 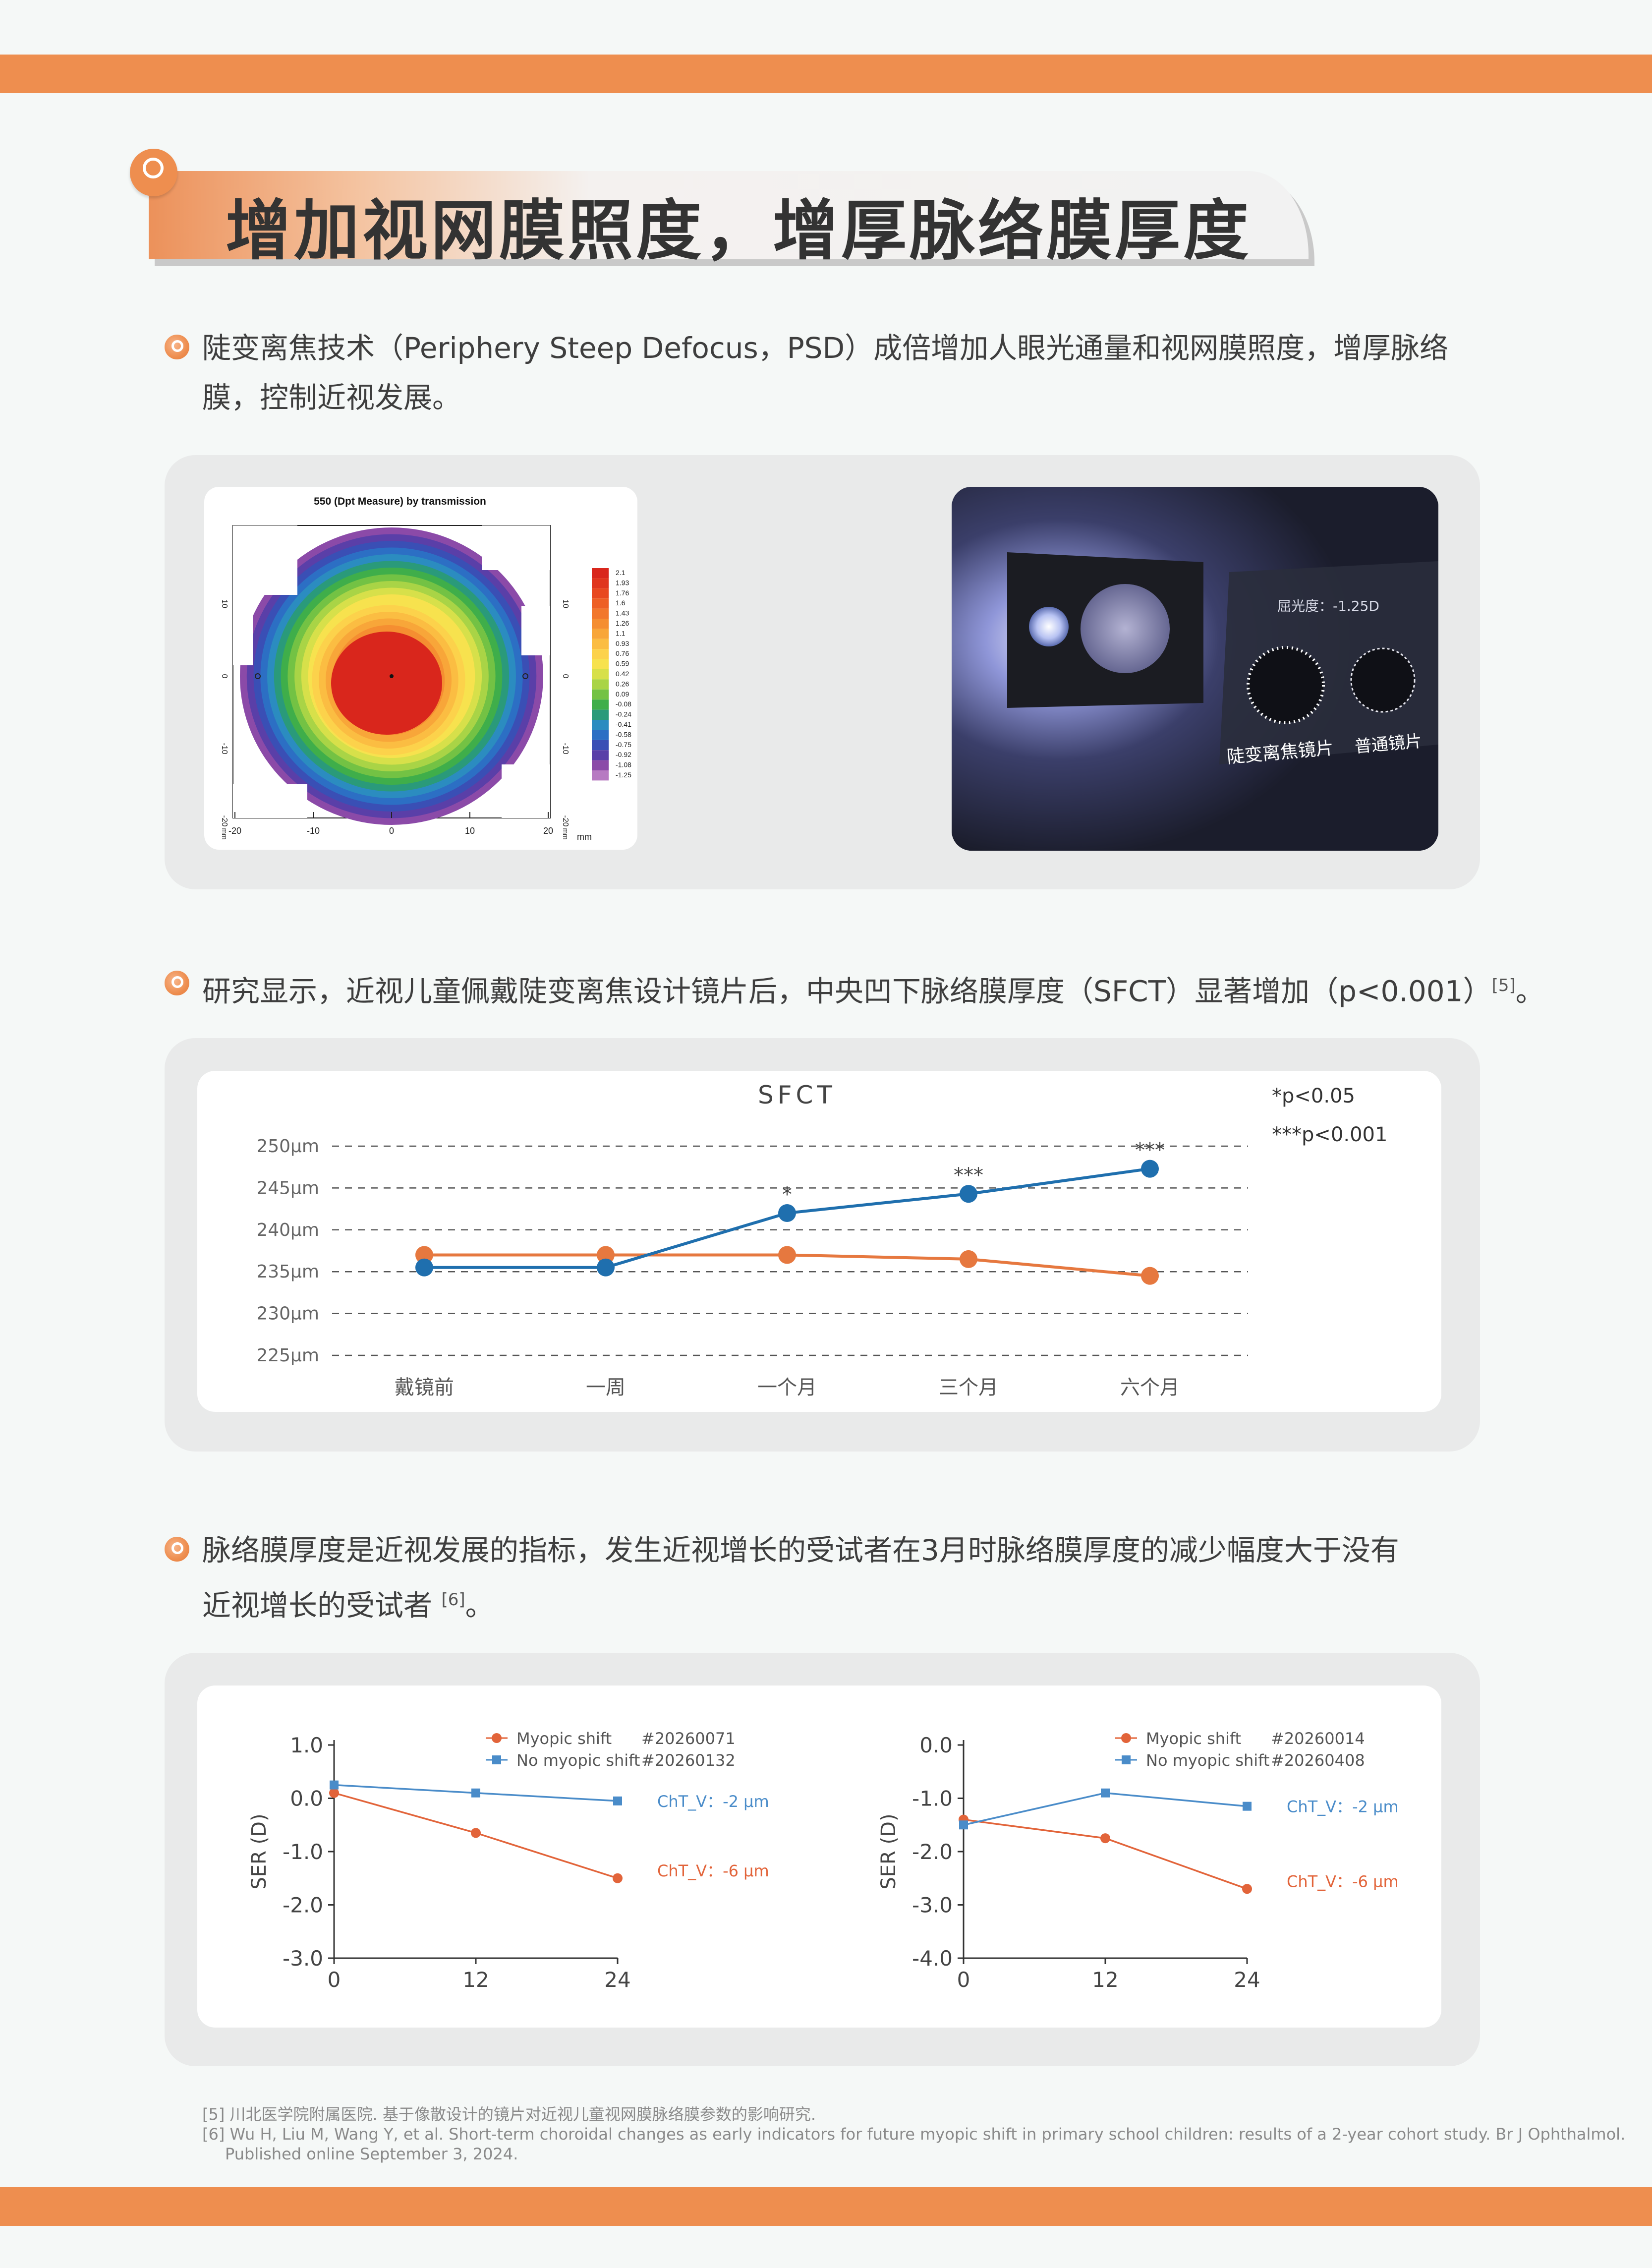 What do you see at coordinates (622, 664) in the screenshot?
I see `power-map-scale-label: 0.59` at bounding box center [622, 664].